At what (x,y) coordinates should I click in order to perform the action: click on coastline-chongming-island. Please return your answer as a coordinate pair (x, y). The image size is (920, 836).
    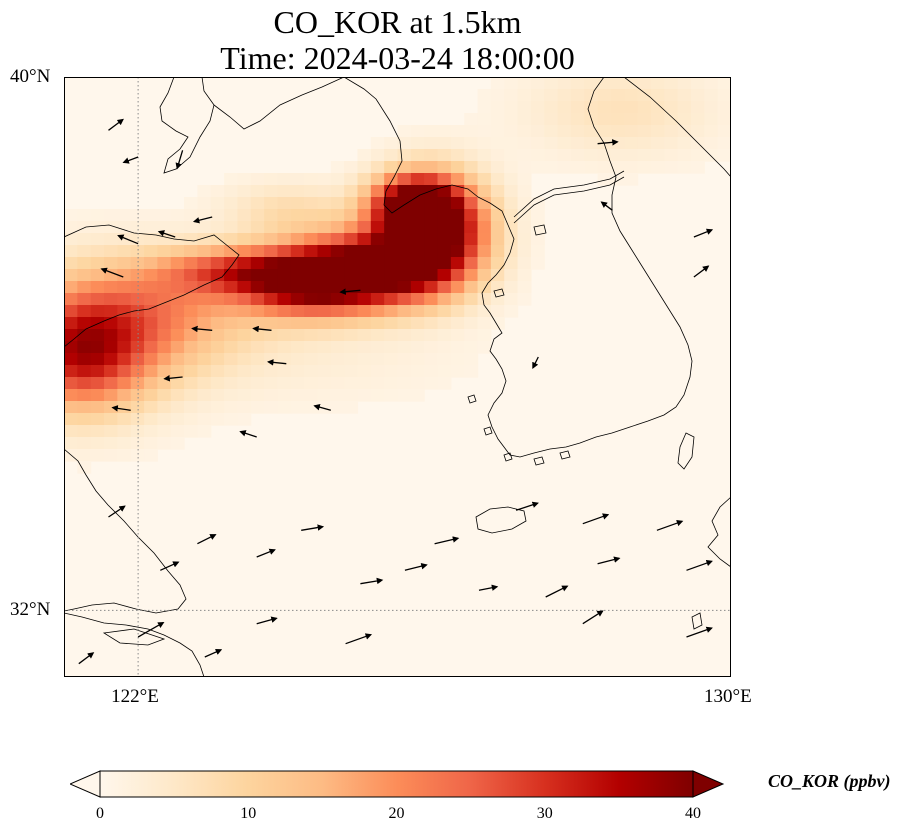
    Looking at the image, I should click on (134, 637).